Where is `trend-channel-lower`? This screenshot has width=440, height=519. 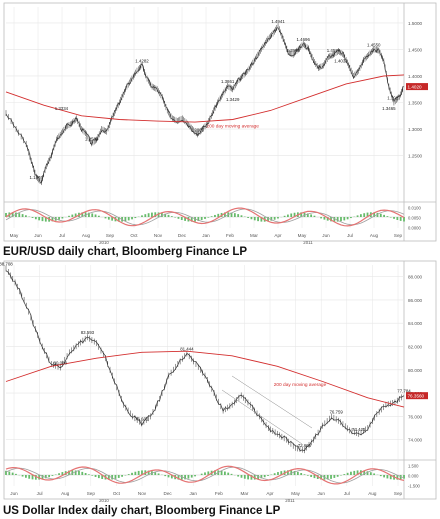 trend-channel-lower is located at coordinates (262, 417).